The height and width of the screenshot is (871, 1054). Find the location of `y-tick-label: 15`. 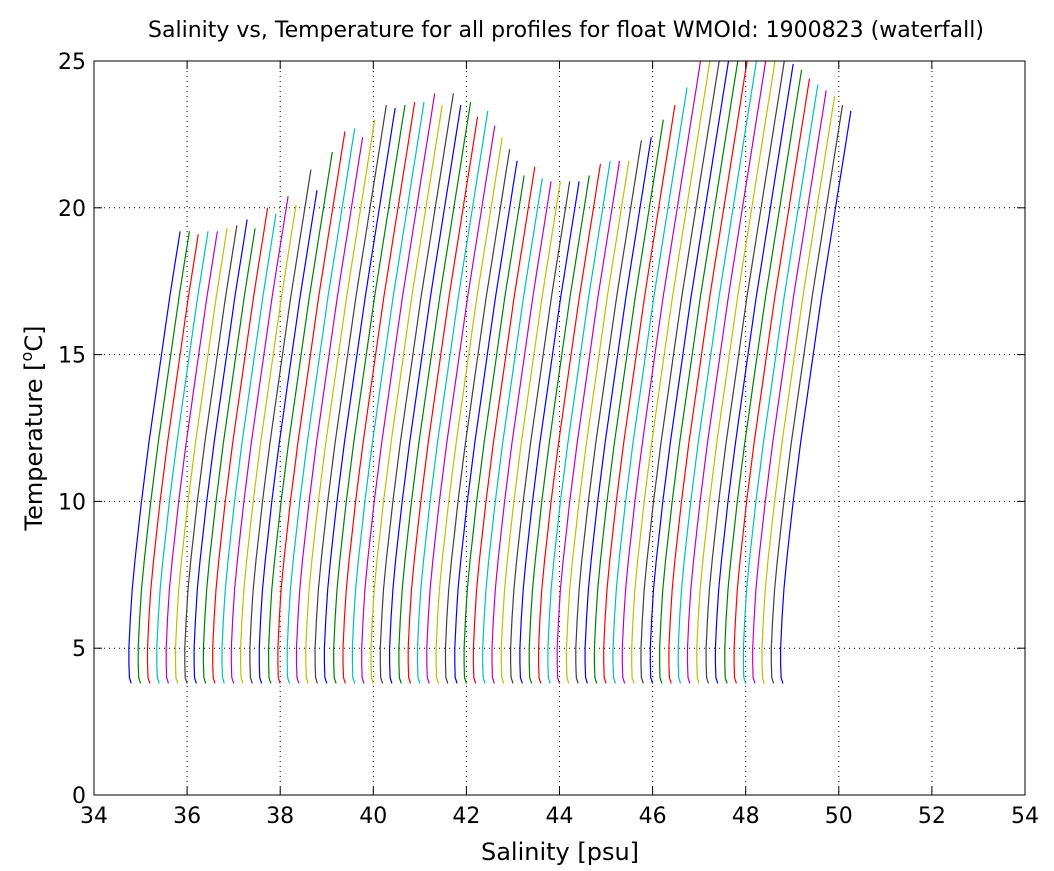

y-tick-label: 15 is located at coordinates (72, 356).